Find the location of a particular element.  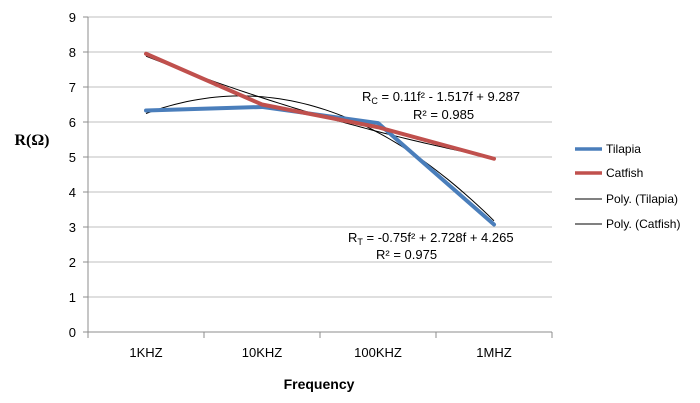

catfish-r-squared: R² = 0.985 is located at coordinates (443, 114).